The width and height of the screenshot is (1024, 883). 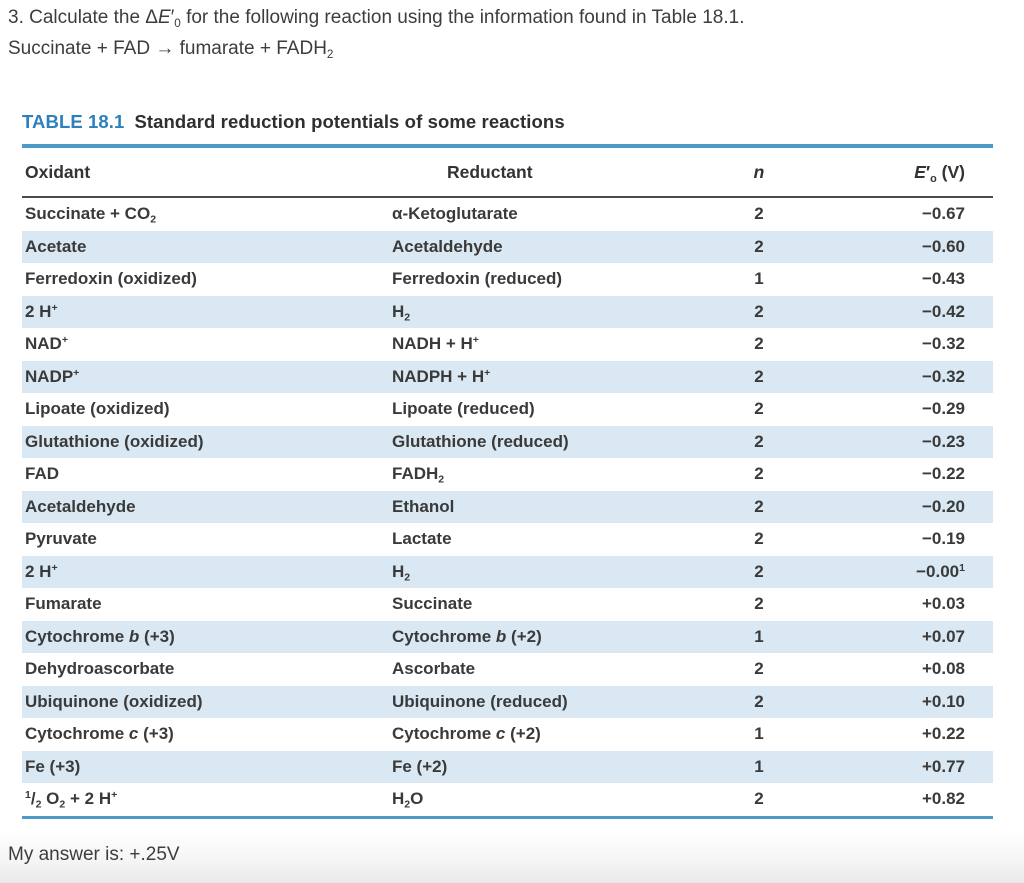 What do you see at coordinates (943, 506) in the screenshot?
I see `e0-cell: −0.20` at bounding box center [943, 506].